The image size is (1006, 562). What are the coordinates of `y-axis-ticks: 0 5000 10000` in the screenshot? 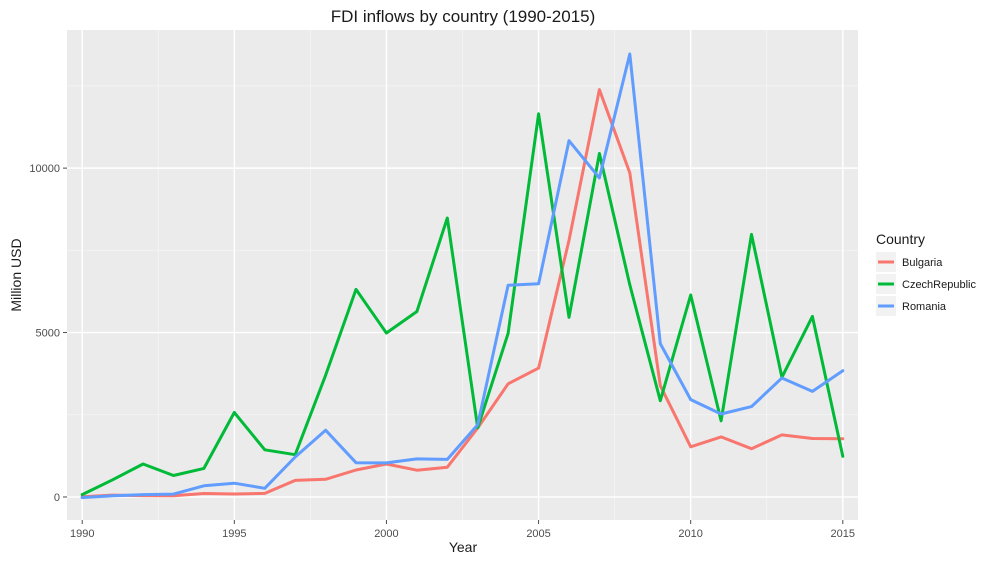 It's located at (48, 333).